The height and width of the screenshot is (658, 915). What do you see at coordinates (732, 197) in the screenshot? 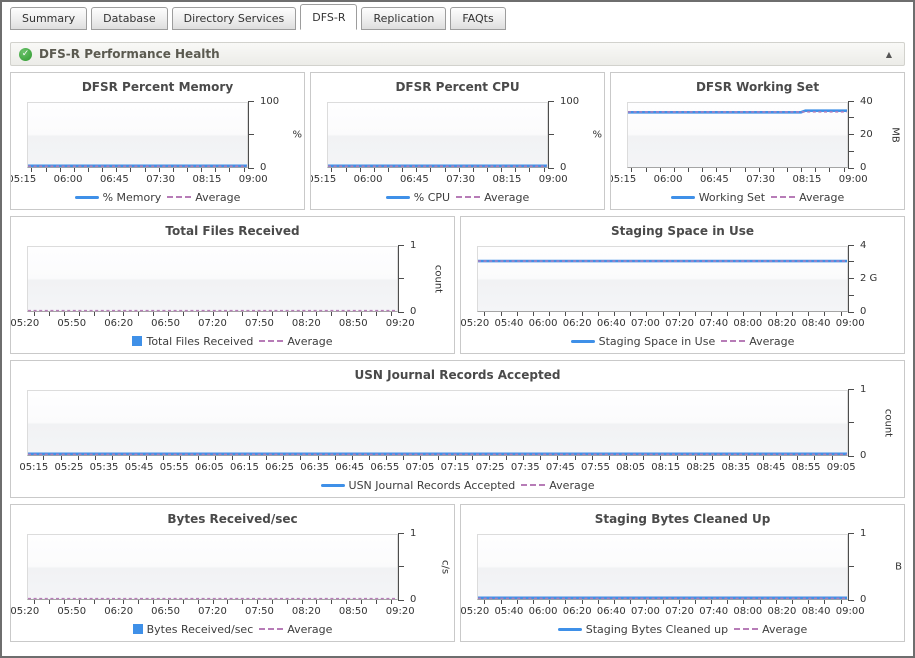
I see `legend-label: Working Set` at bounding box center [732, 197].